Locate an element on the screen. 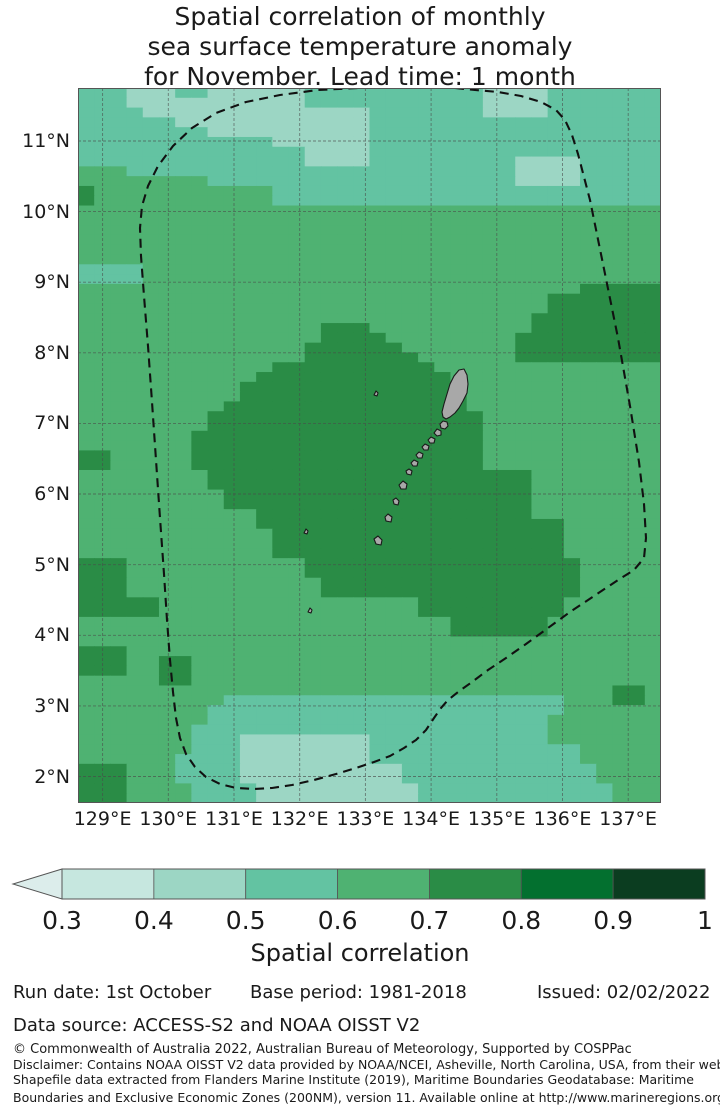  x-axis-tick: 129°E is located at coordinates (102, 819).